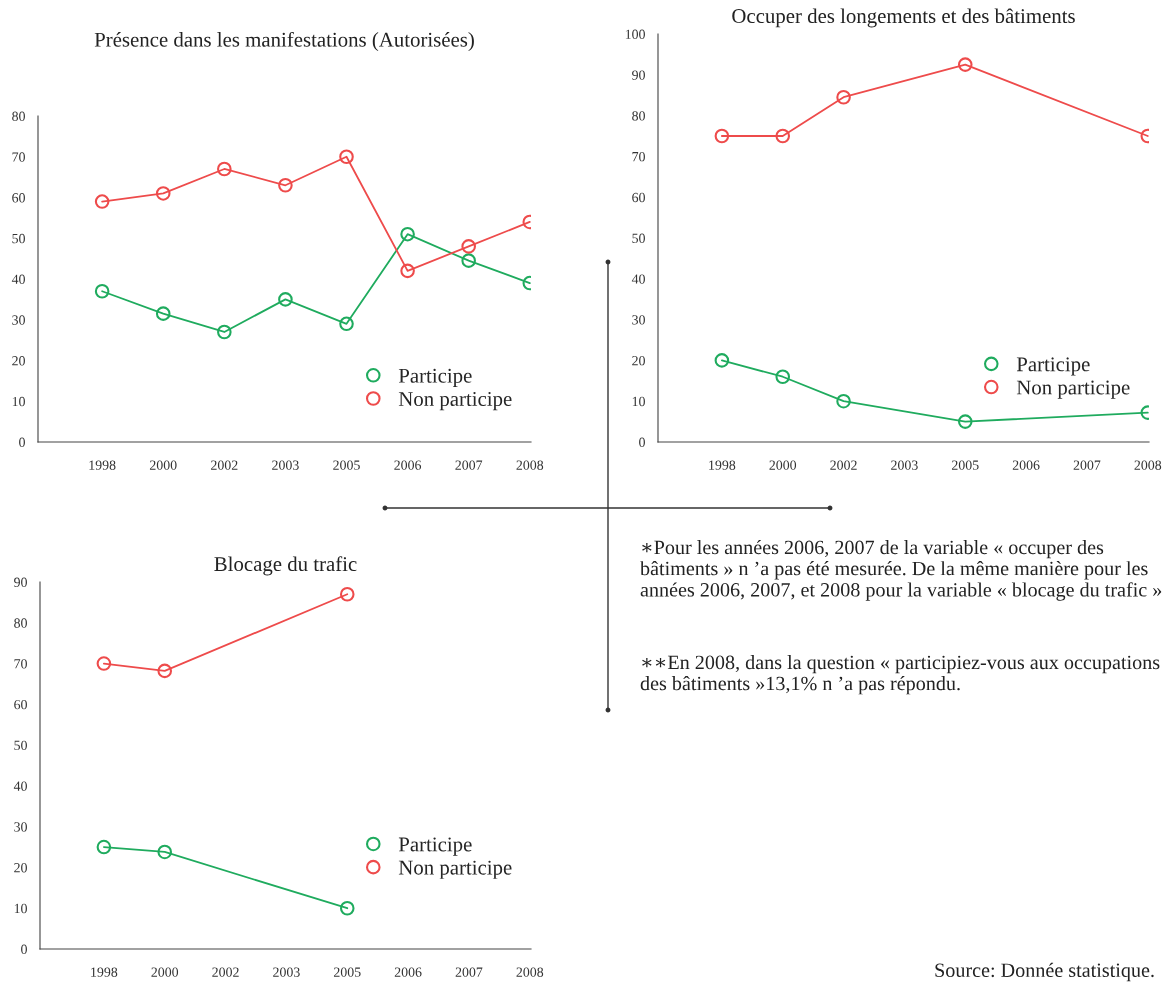  What do you see at coordinates (901, 570) in the screenshot?
I see `text: ∗Pour les années 2006, 2007 de la variable « occuper des bâtiments » n ’a pas été mesurée. De la même manière pour les années 2006, 2007, et 2008 pour la variable « blocage du trafic »` at bounding box center [901, 570].